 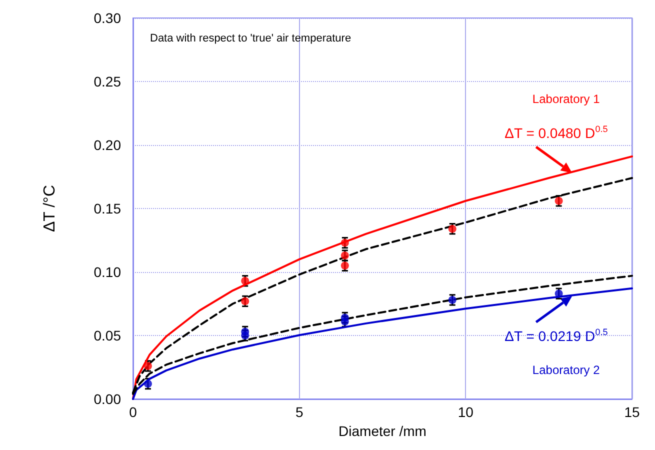 I want to click on y-tick-label: 0.30, so click(x=108, y=18).